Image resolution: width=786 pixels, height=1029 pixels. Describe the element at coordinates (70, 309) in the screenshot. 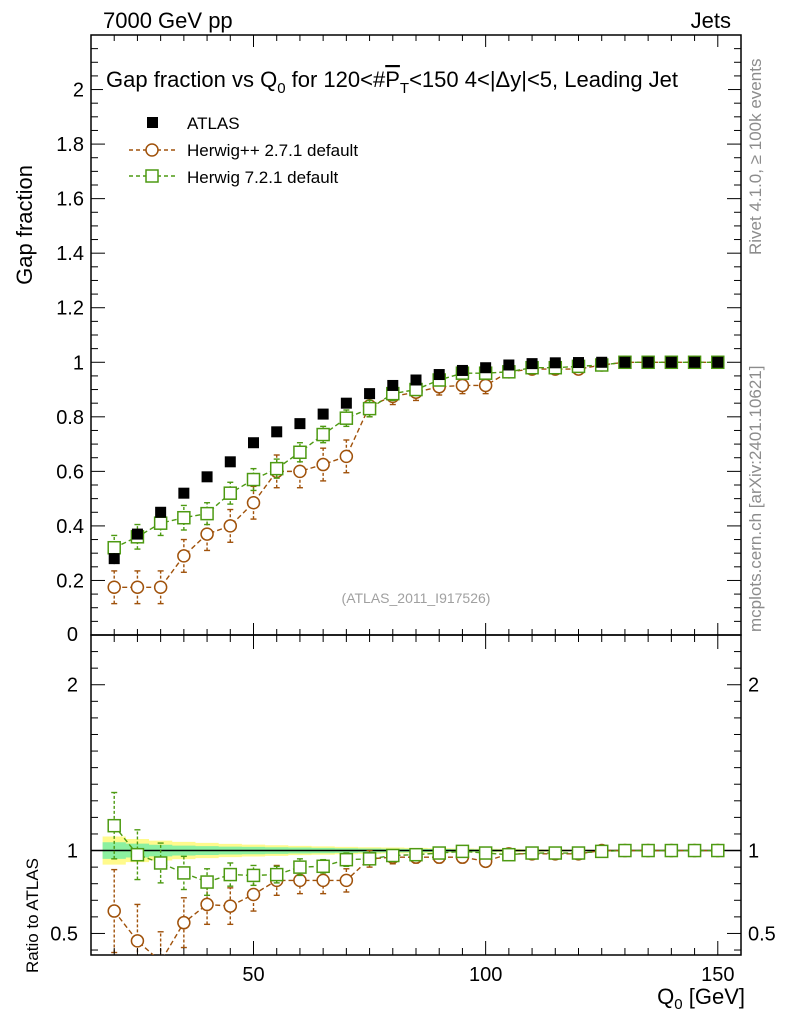

I see `main-ytick-label: 1.2` at that location.